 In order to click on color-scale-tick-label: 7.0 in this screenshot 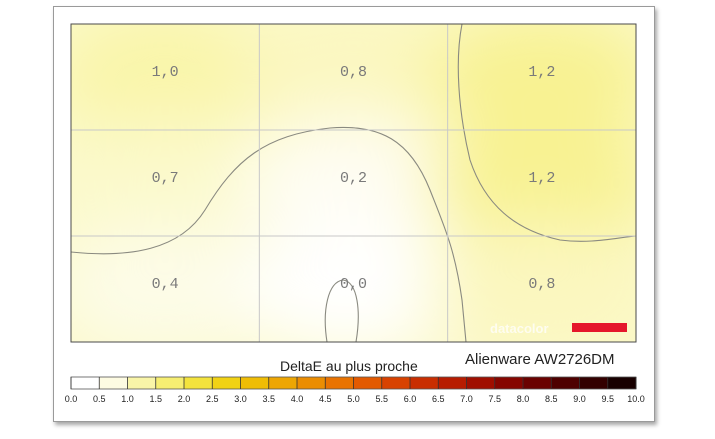, I will do `click(466, 399)`.